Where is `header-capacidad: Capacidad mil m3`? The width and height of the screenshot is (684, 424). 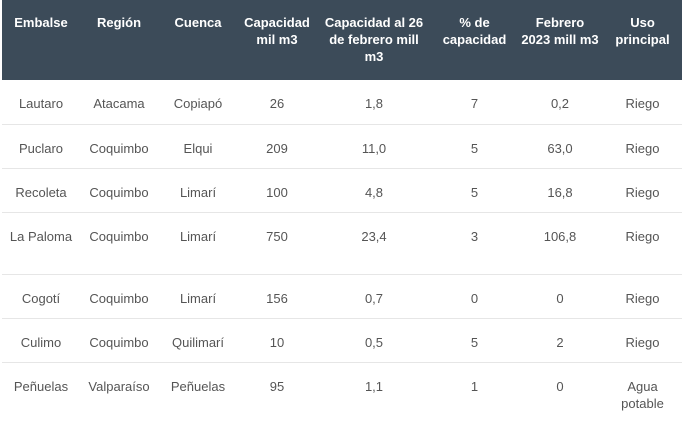
header-capacidad: Capacidad mil m3 is located at coordinates (277, 31).